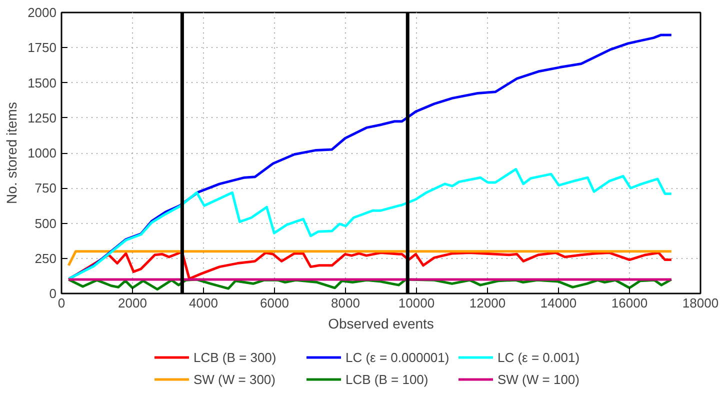 The height and width of the screenshot is (406, 725). I want to click on y-tick-label: 2000, so click(42, 12).